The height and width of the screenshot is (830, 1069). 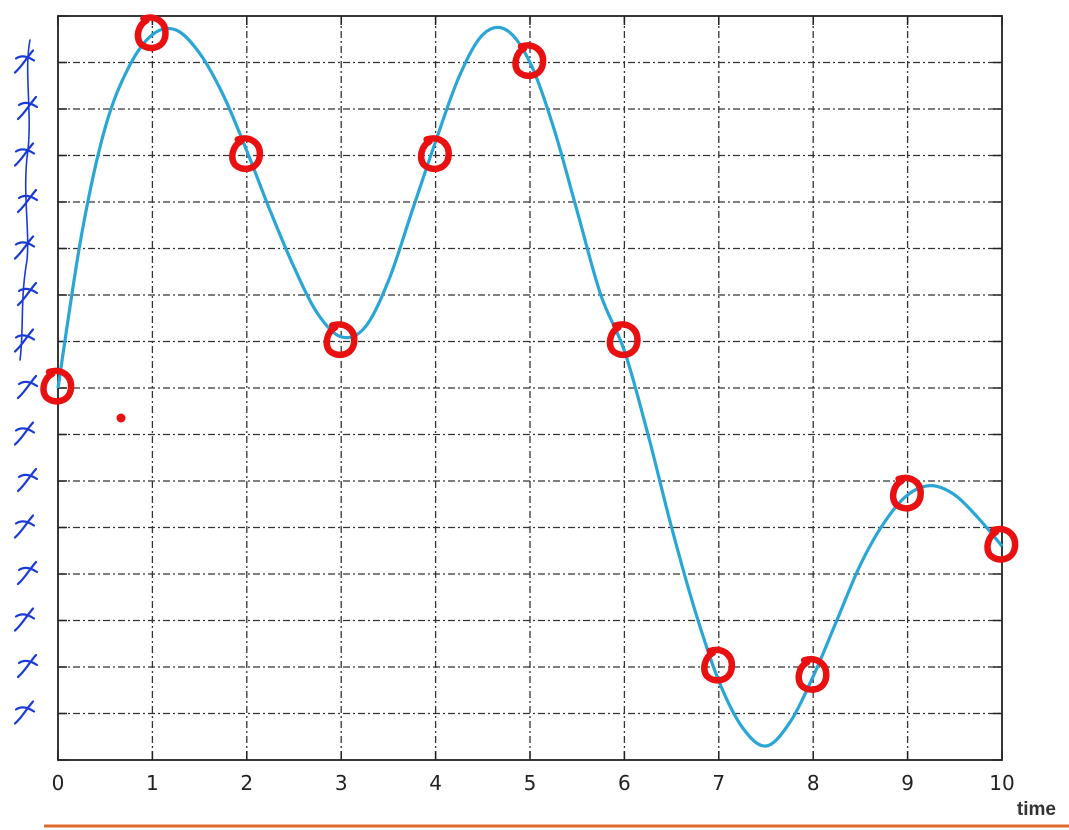 I want to click on x-tick-labels: 0 1 2 3 4 5 6 7 8 9 10, so click(x=533, y=783).